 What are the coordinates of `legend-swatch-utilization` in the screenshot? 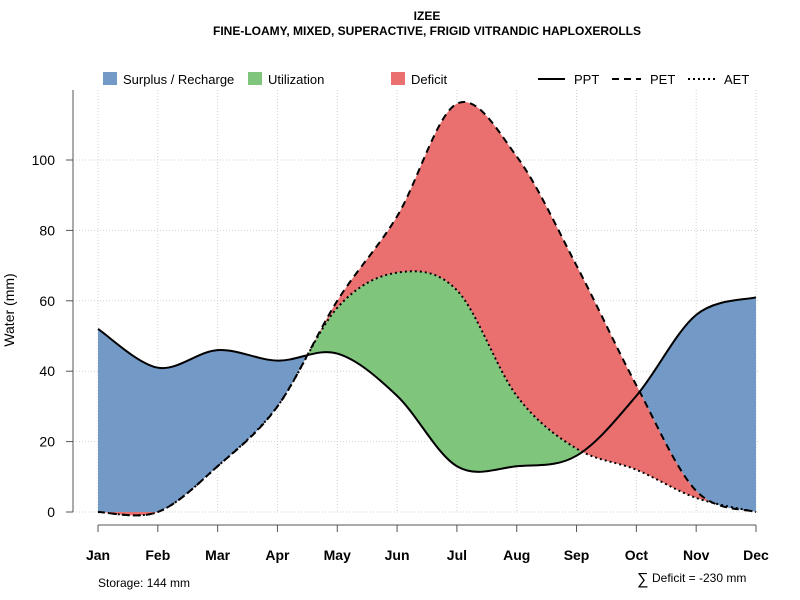 It's located at (255, 78).